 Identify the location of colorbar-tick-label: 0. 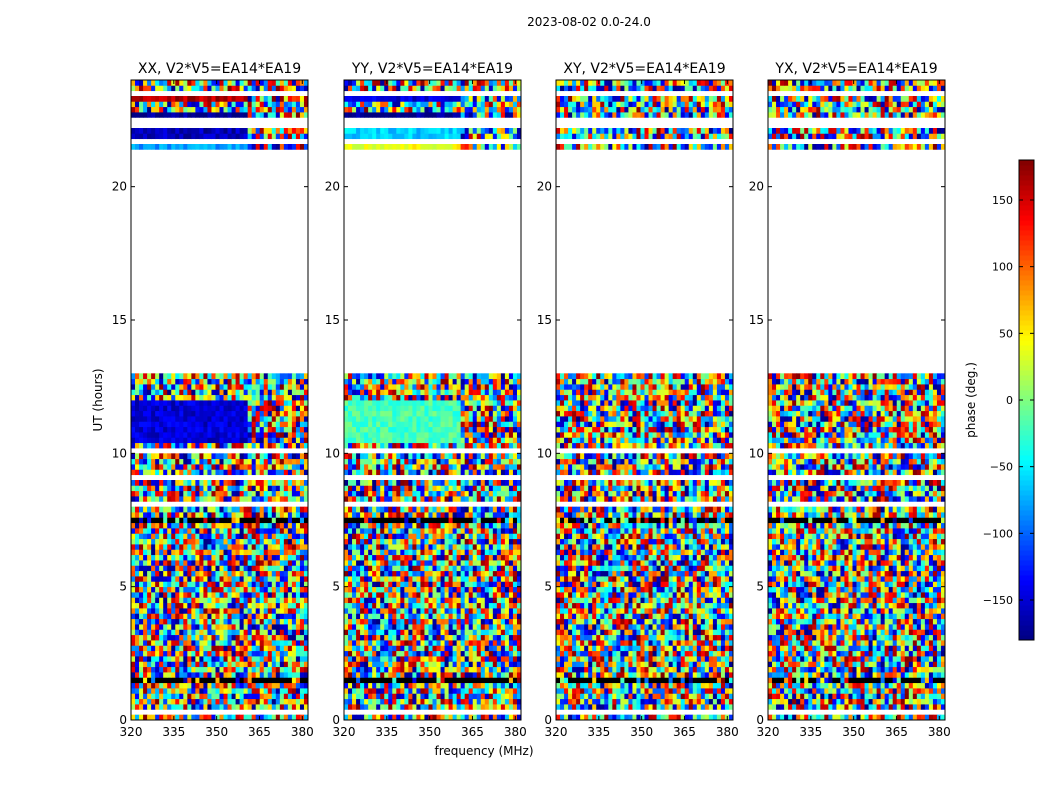
(1009, 400).